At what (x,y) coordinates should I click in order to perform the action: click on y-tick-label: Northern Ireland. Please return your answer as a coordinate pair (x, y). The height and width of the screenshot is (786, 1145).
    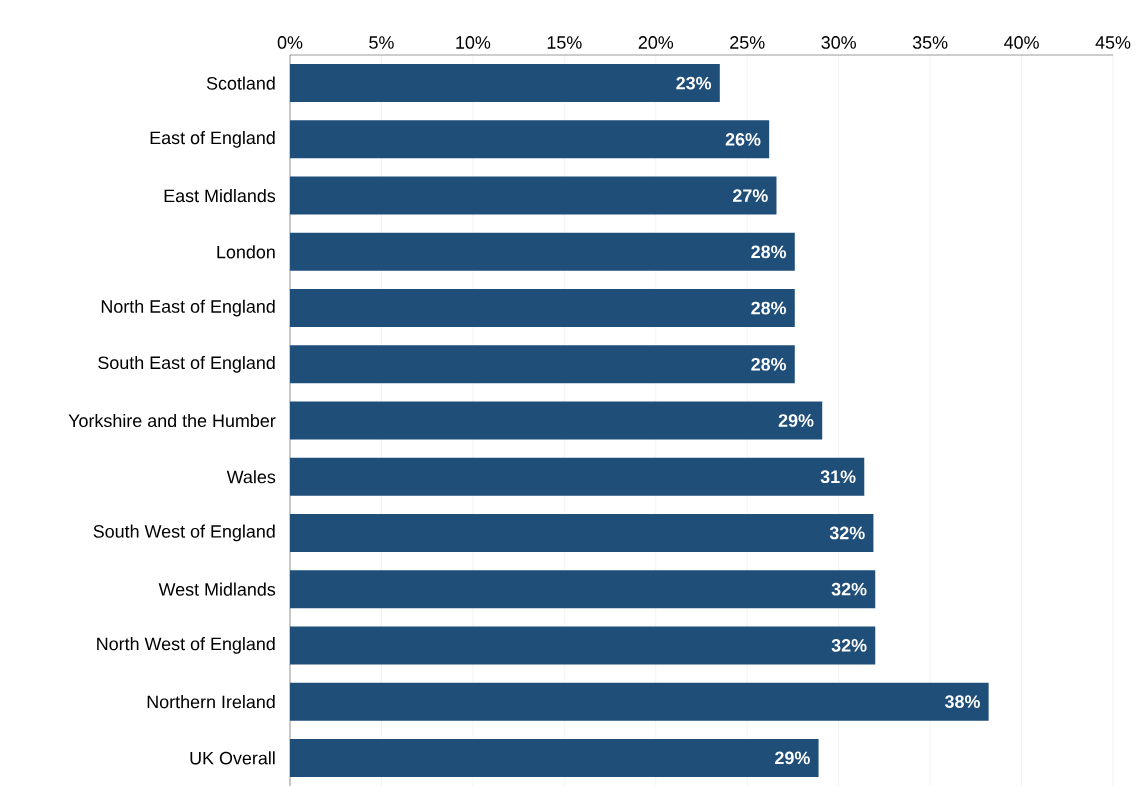
    Looking at the image, I should click on (211, 702).